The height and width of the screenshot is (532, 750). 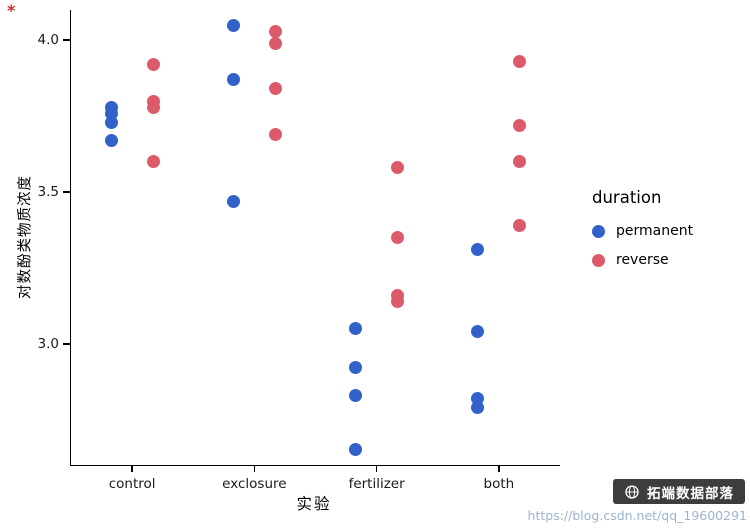 I want to click on watermark-banner: 拓端数据部落, so click(x=679, y=491).